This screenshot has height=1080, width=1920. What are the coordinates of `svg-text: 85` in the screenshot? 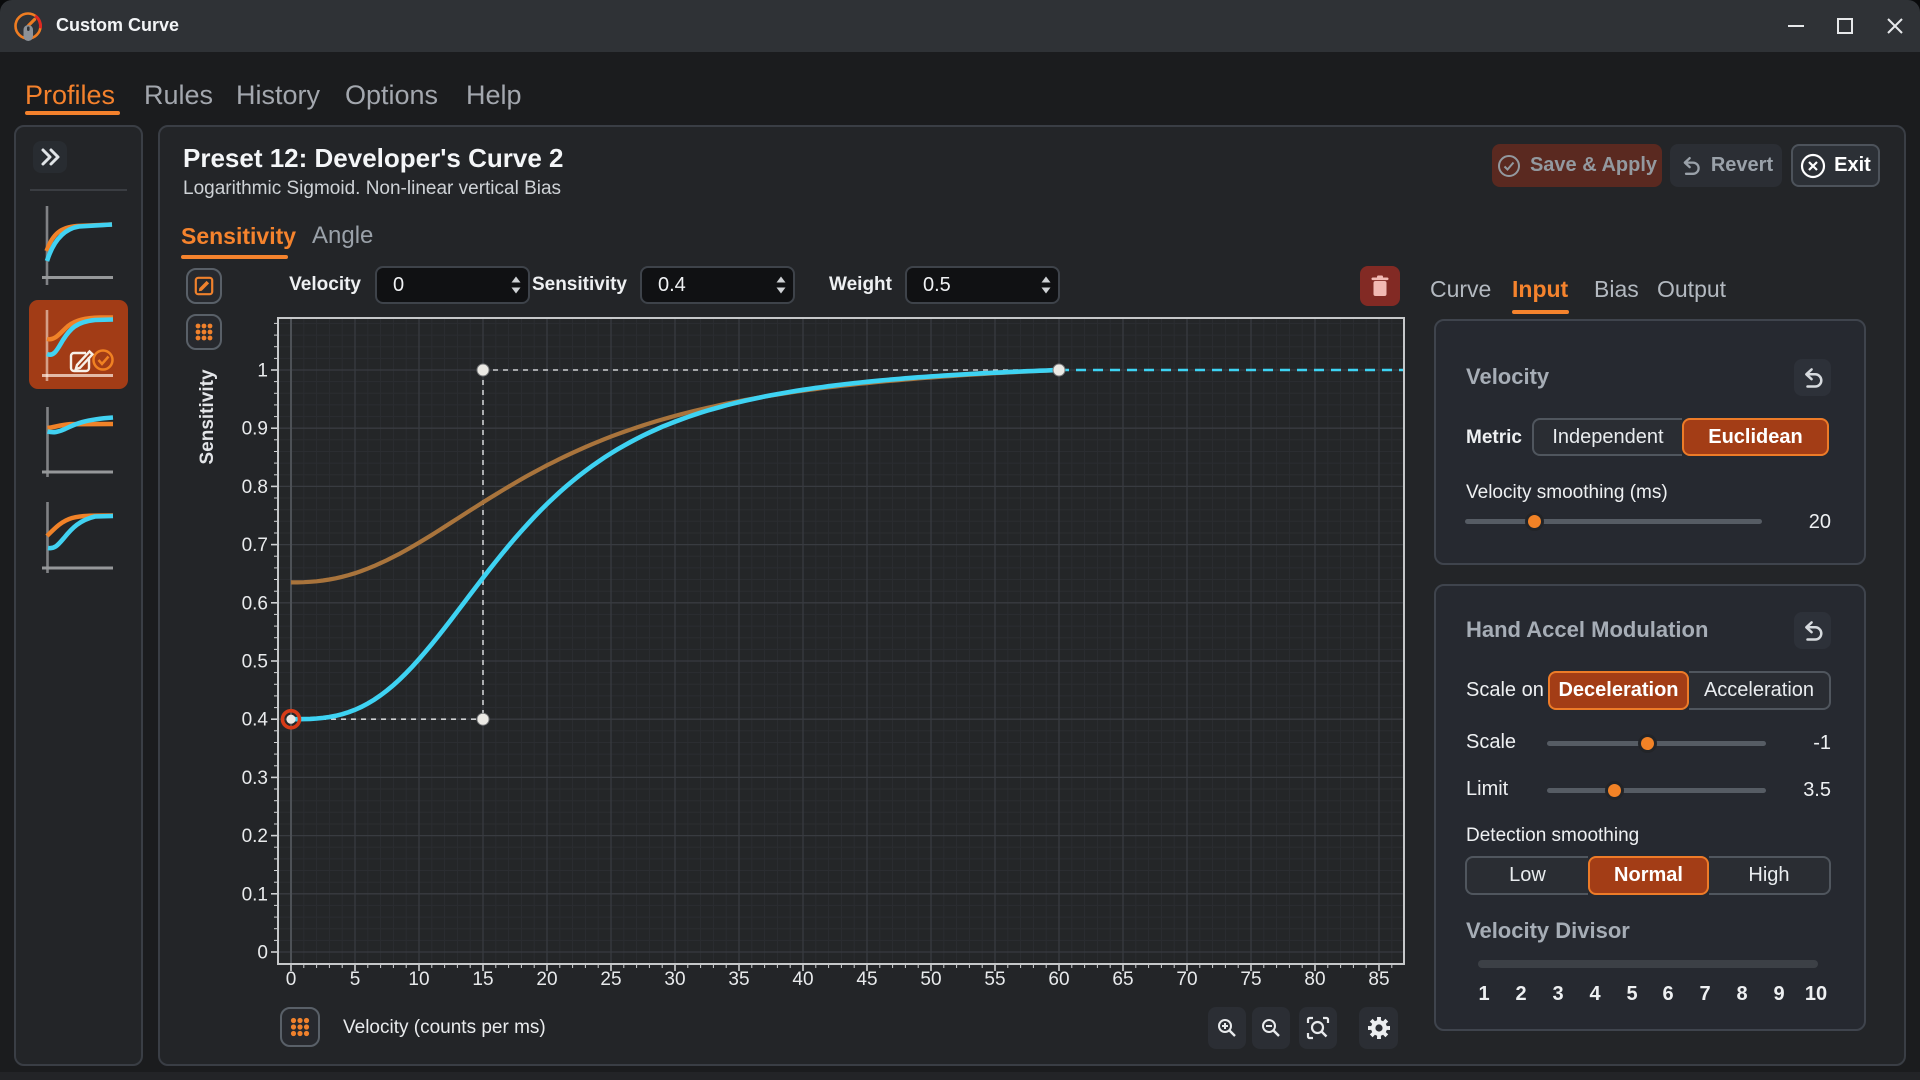 It's located at (1378, 979).